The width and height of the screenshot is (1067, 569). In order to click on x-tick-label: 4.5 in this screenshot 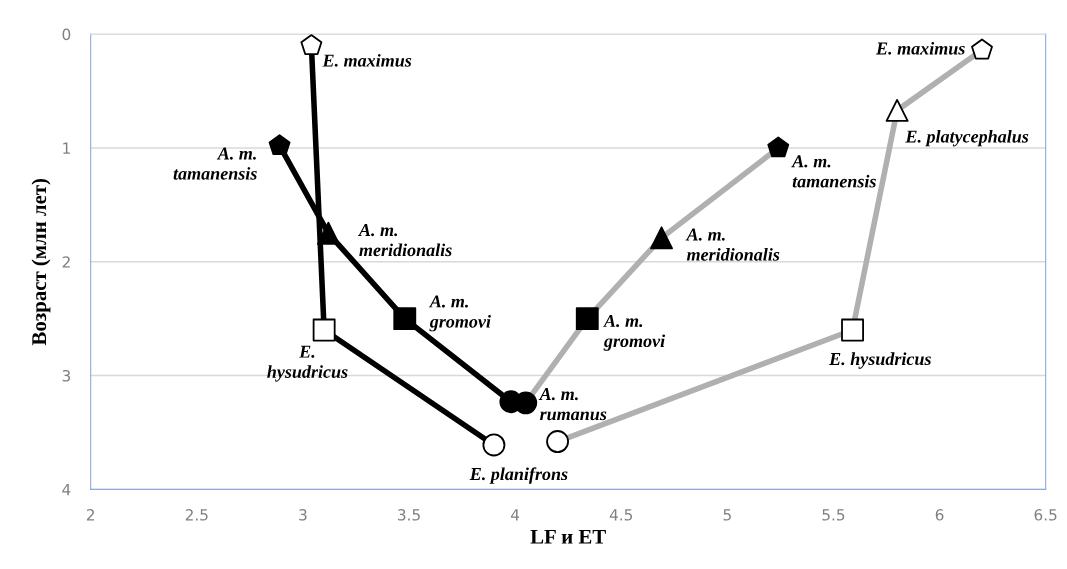, I will do `click(621, 515)`.